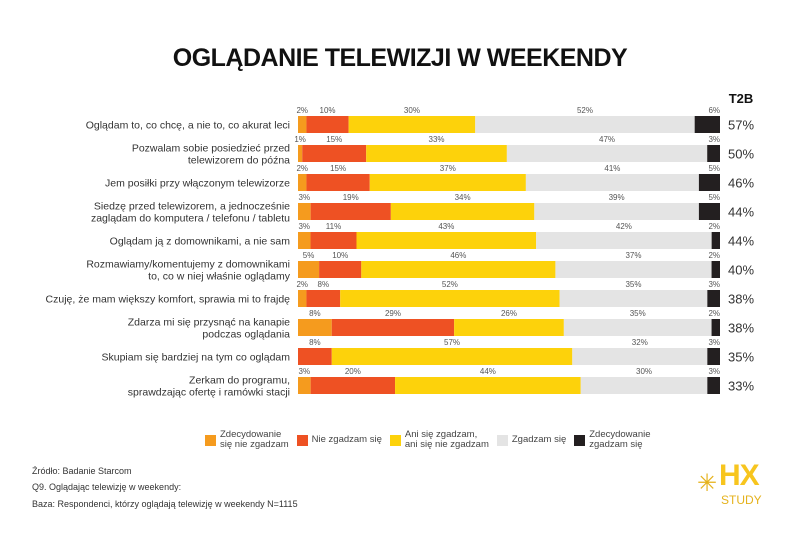 Image resolution: width=800 pixels, height=533 pixels. Describe the element at coordinates (197, 184) in the screenshot. I see `category-label: Jem posiłki przy włączonym telewizorze` at that location.